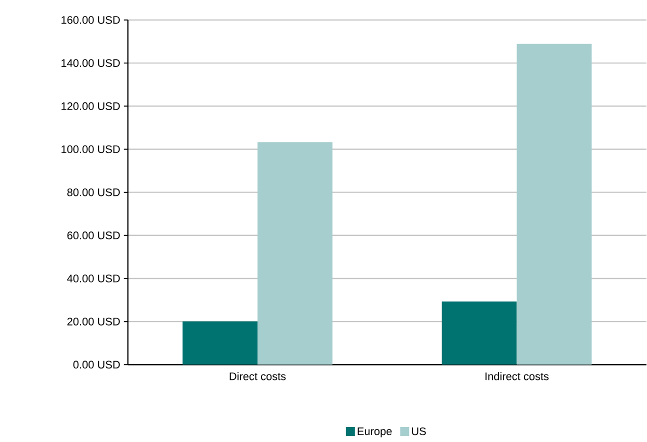 The height and width of the screenshot is (442, 647). What do you see at coordinates (93, 322) in the screenshot?
I see `y-tick-label: 20.00 USD` at bounding box center [93, 322].